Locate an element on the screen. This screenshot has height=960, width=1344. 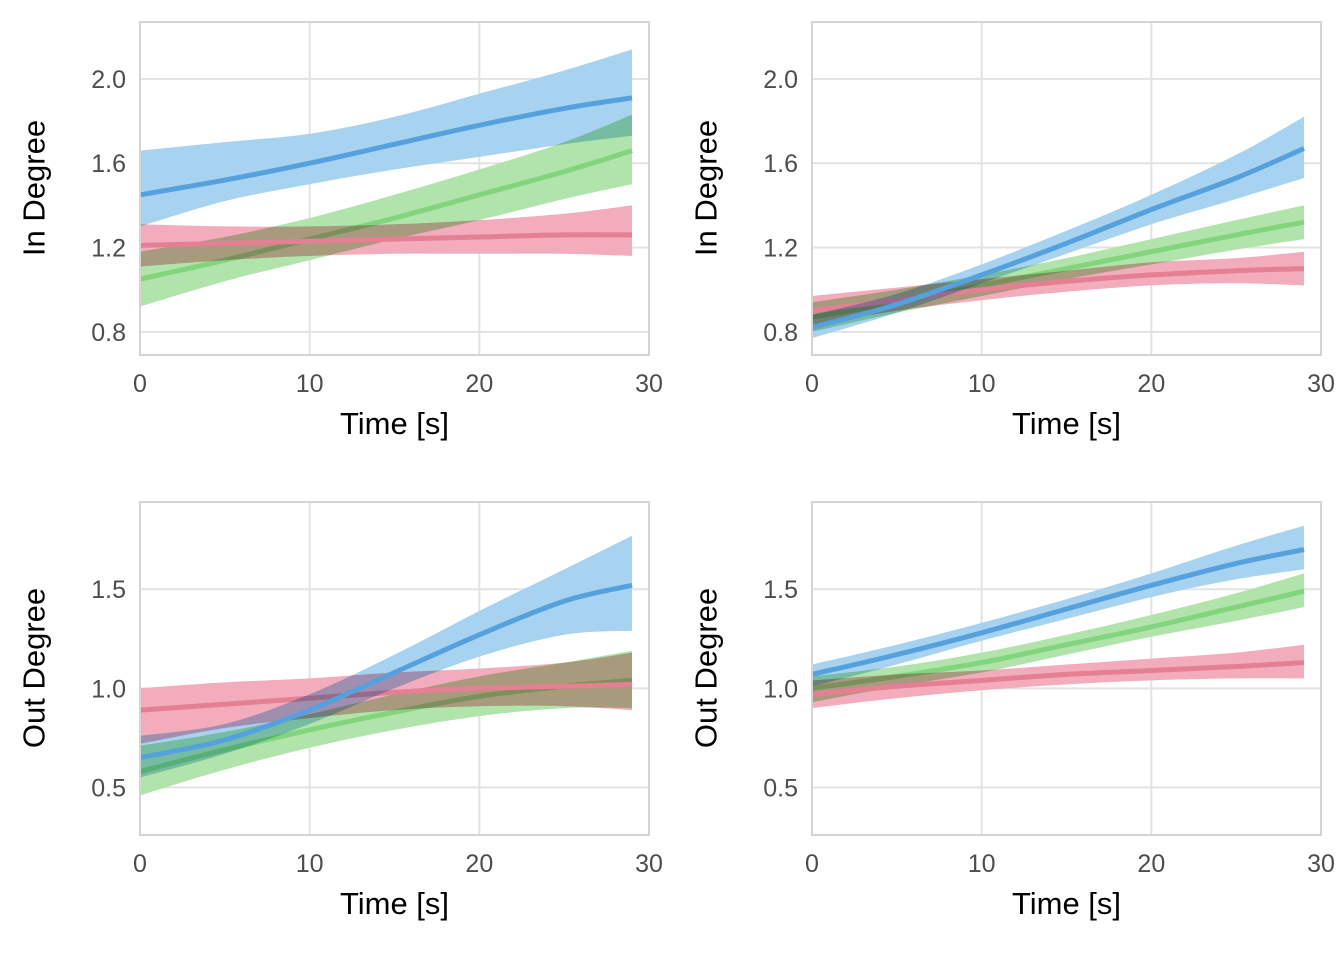
in-degree-left-line-blue is located at coordinates (386, 146).